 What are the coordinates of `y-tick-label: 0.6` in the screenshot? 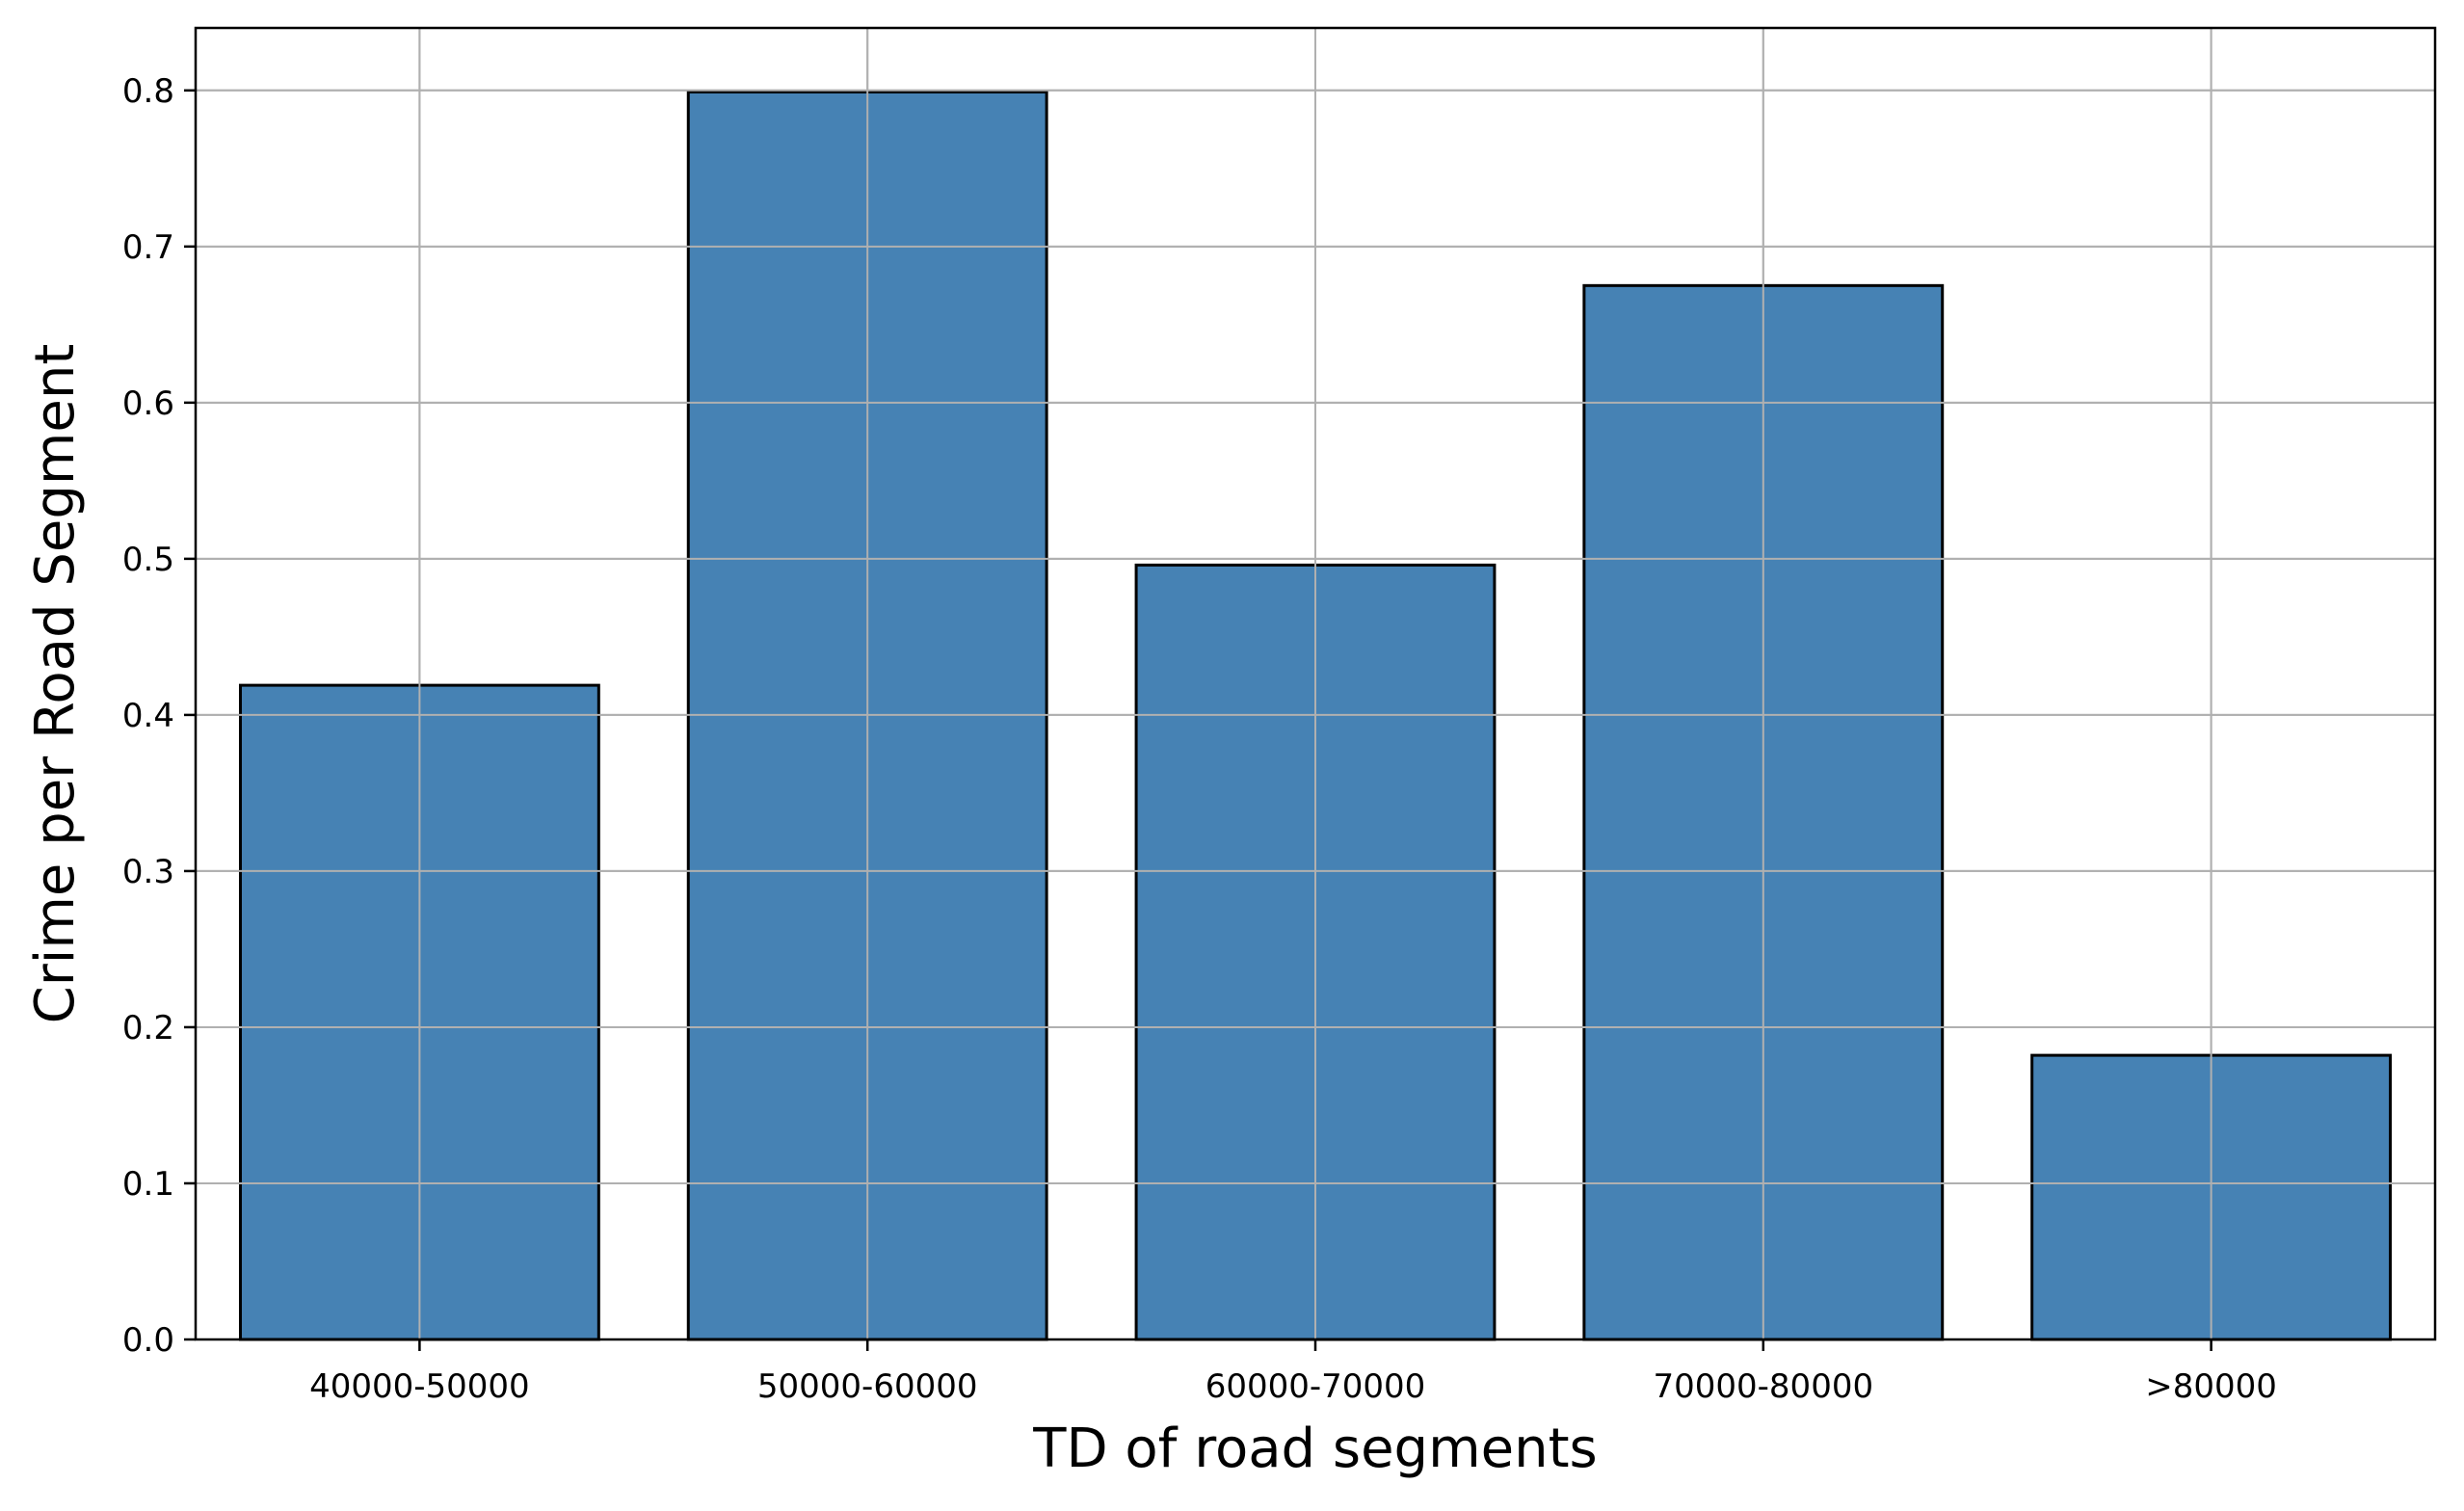 It's located at (148, 403).